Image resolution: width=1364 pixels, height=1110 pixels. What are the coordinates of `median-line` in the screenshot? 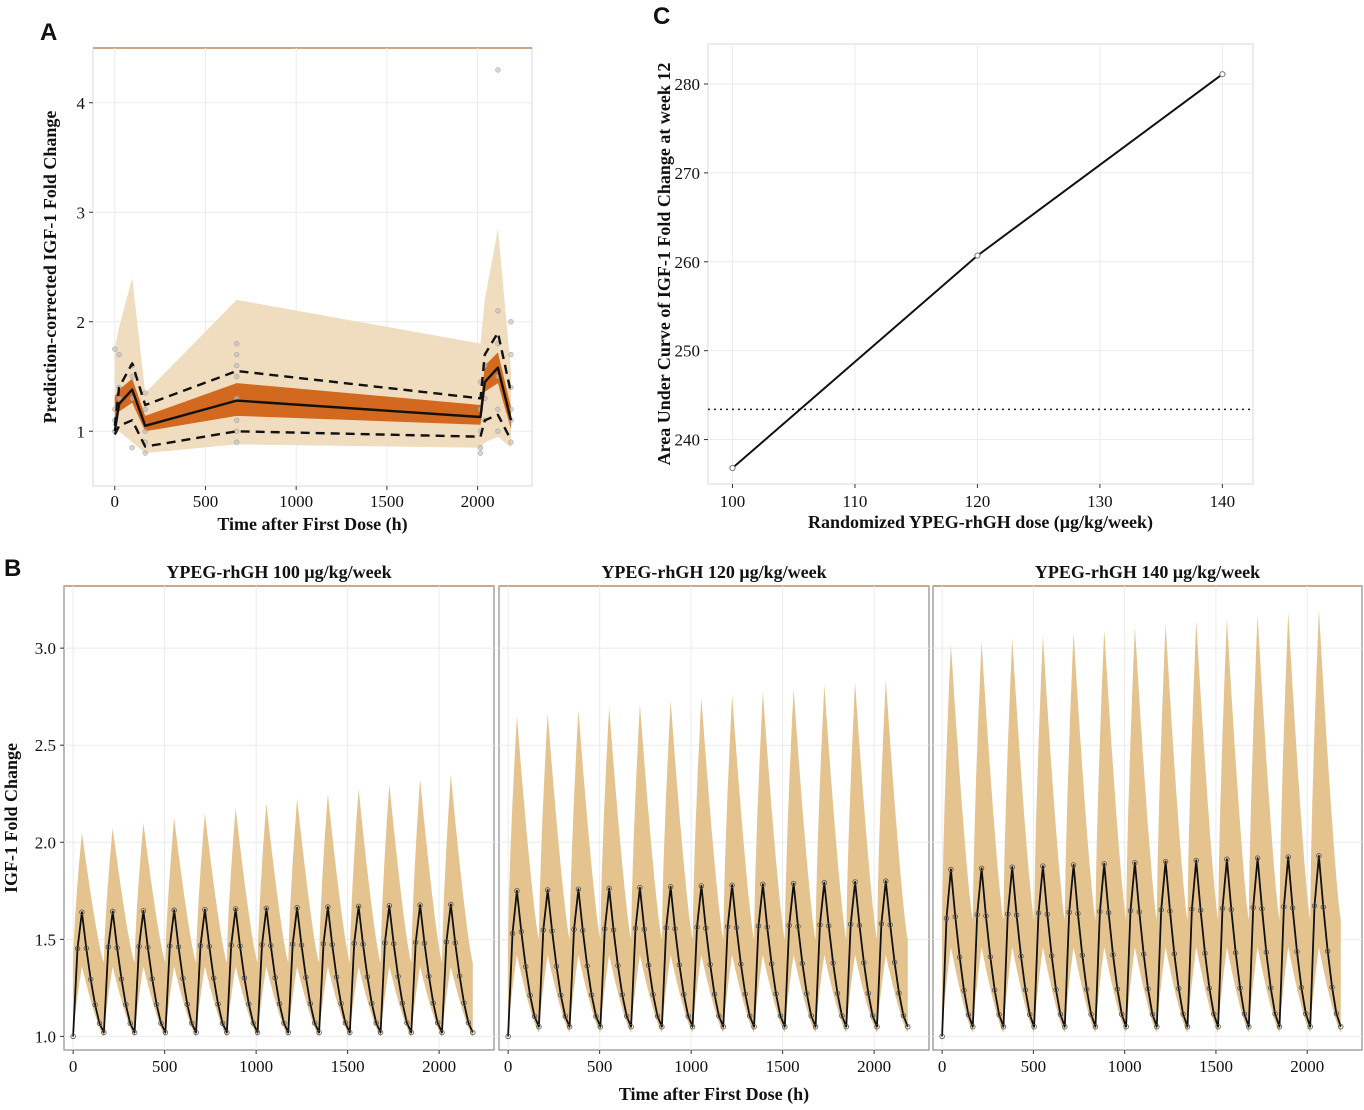 It's located at (313, 399).